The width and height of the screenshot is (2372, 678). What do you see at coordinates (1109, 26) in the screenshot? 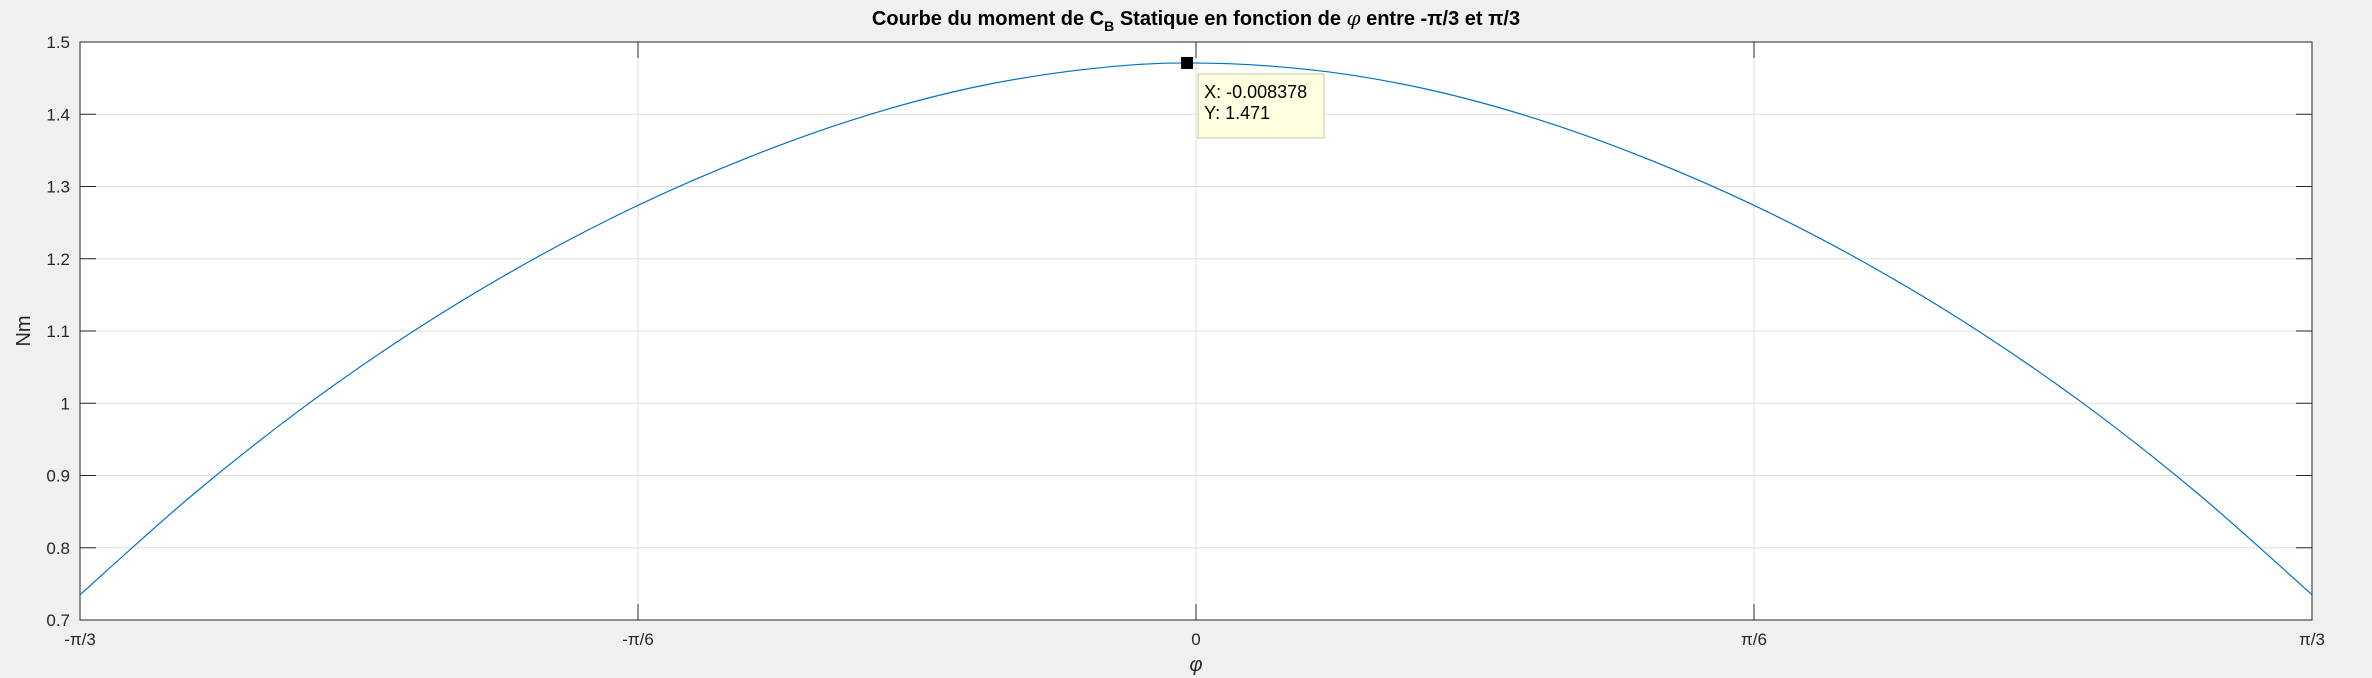
I see `title-subscript: B` at bounding box center [1109, 26].